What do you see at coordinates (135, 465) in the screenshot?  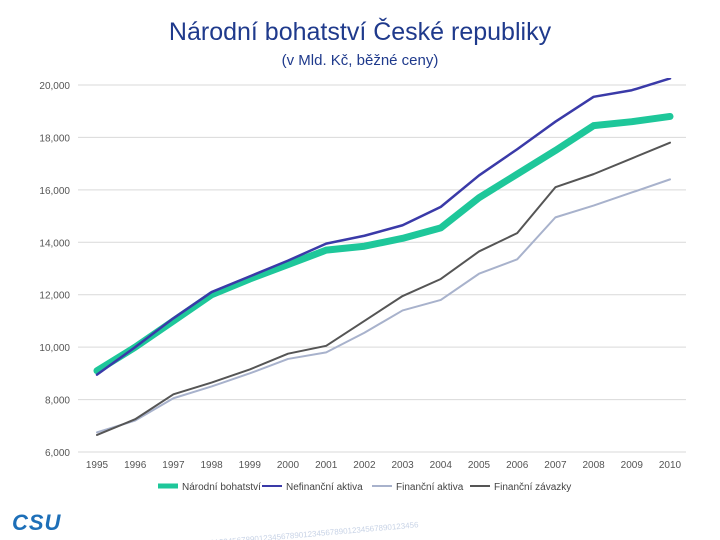 I see `x-tick-label: 1996` at bounding box center [135, 465].